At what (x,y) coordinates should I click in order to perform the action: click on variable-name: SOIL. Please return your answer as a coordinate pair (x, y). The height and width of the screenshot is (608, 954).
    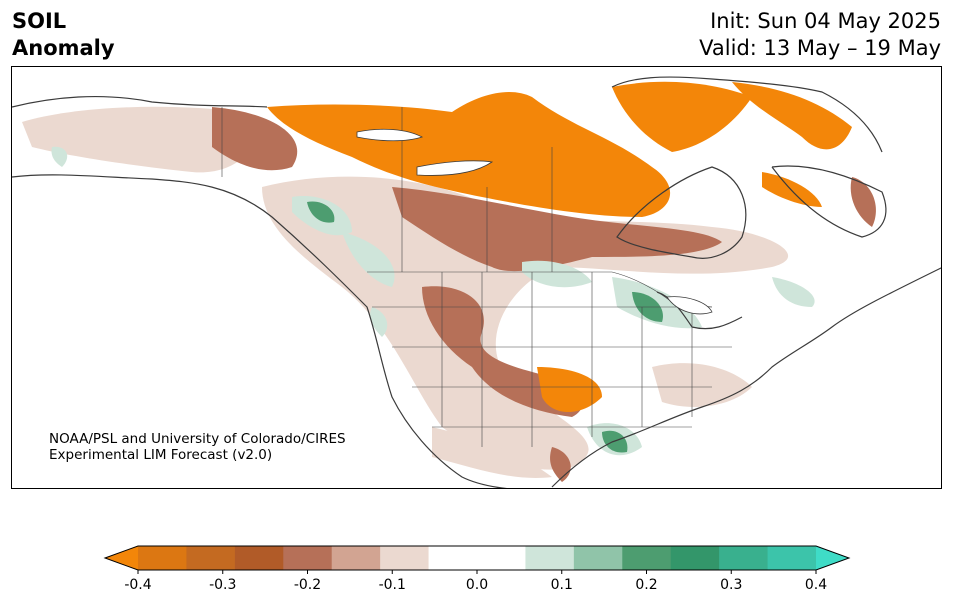
    Looking at the image, I should click on (39, 21).